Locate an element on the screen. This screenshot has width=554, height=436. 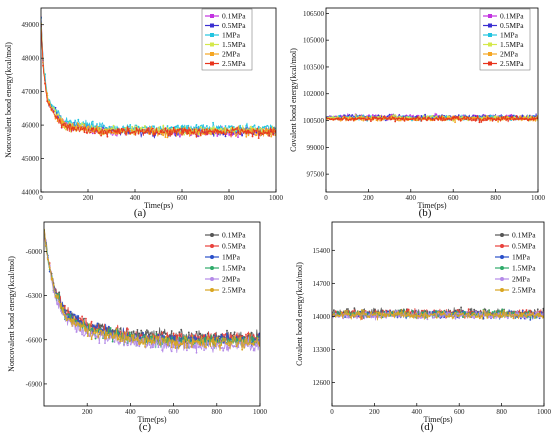
x-ticks: 200 400 600 800 1000 is located at coordinates (175, 409).